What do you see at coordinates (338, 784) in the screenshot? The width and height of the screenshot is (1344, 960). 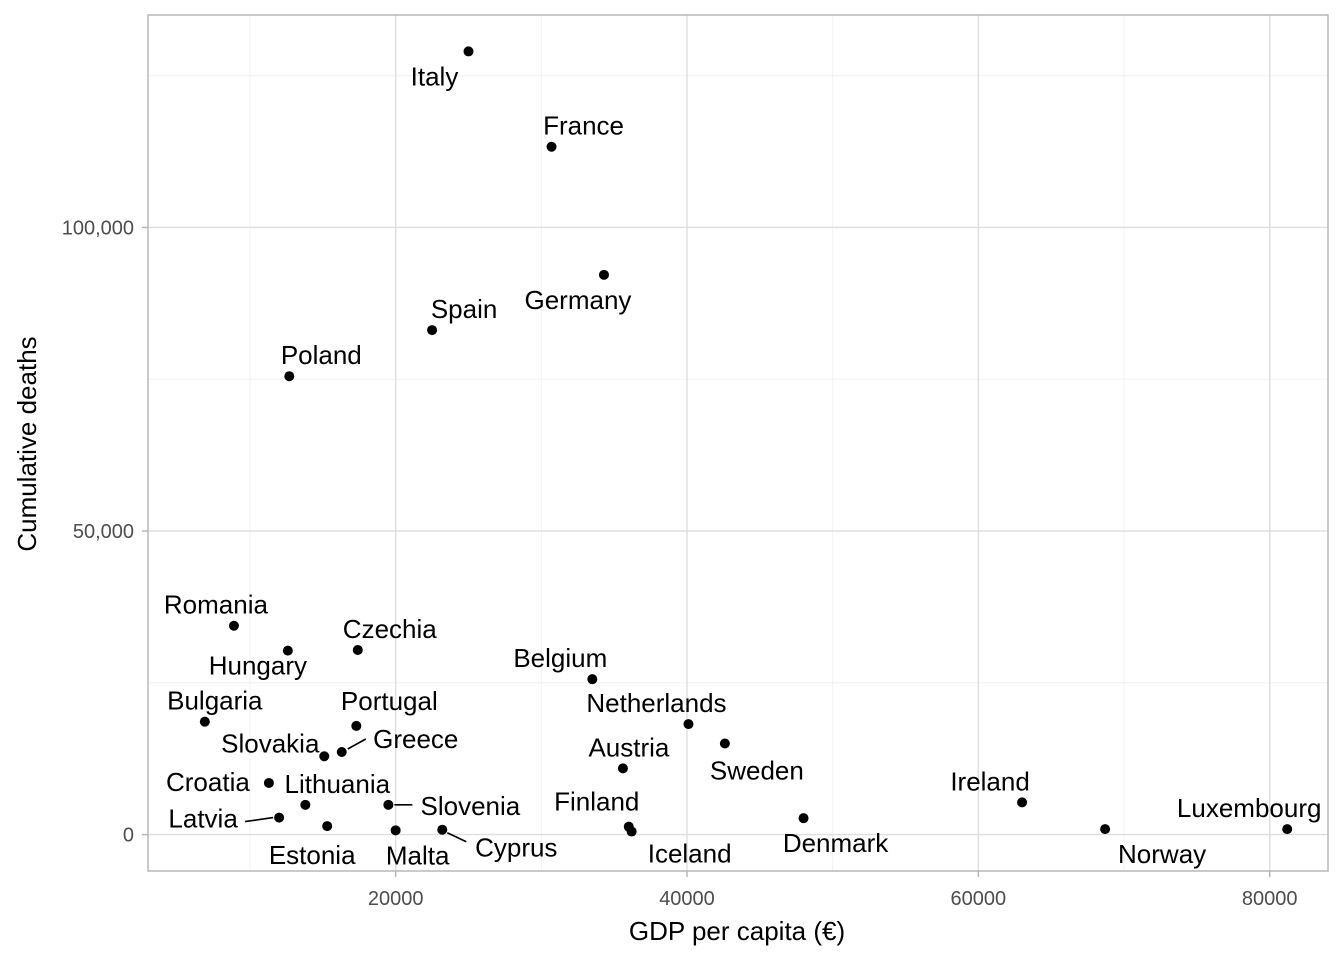 I see `point-label-lithuania: Lithuania` at bounding box center [338, 784].